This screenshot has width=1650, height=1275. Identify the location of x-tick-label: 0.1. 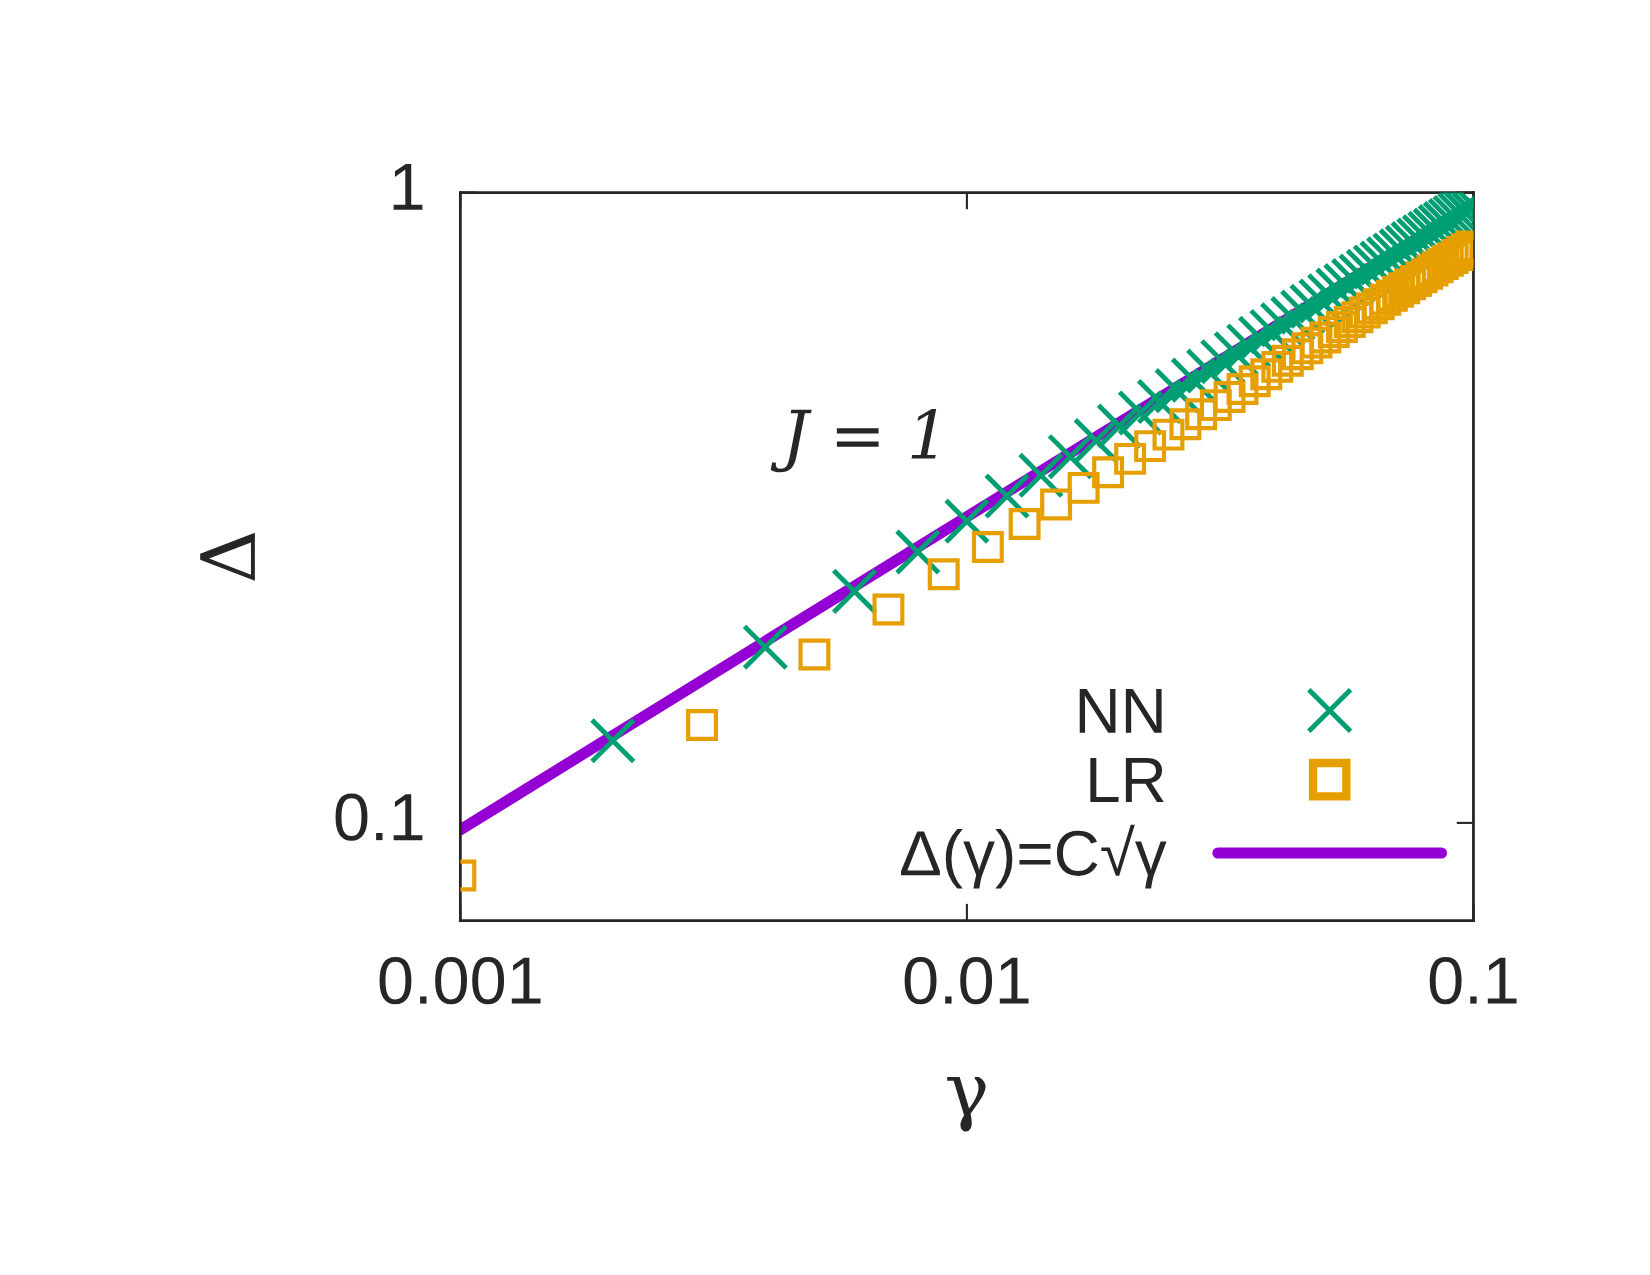
(1473, 981).